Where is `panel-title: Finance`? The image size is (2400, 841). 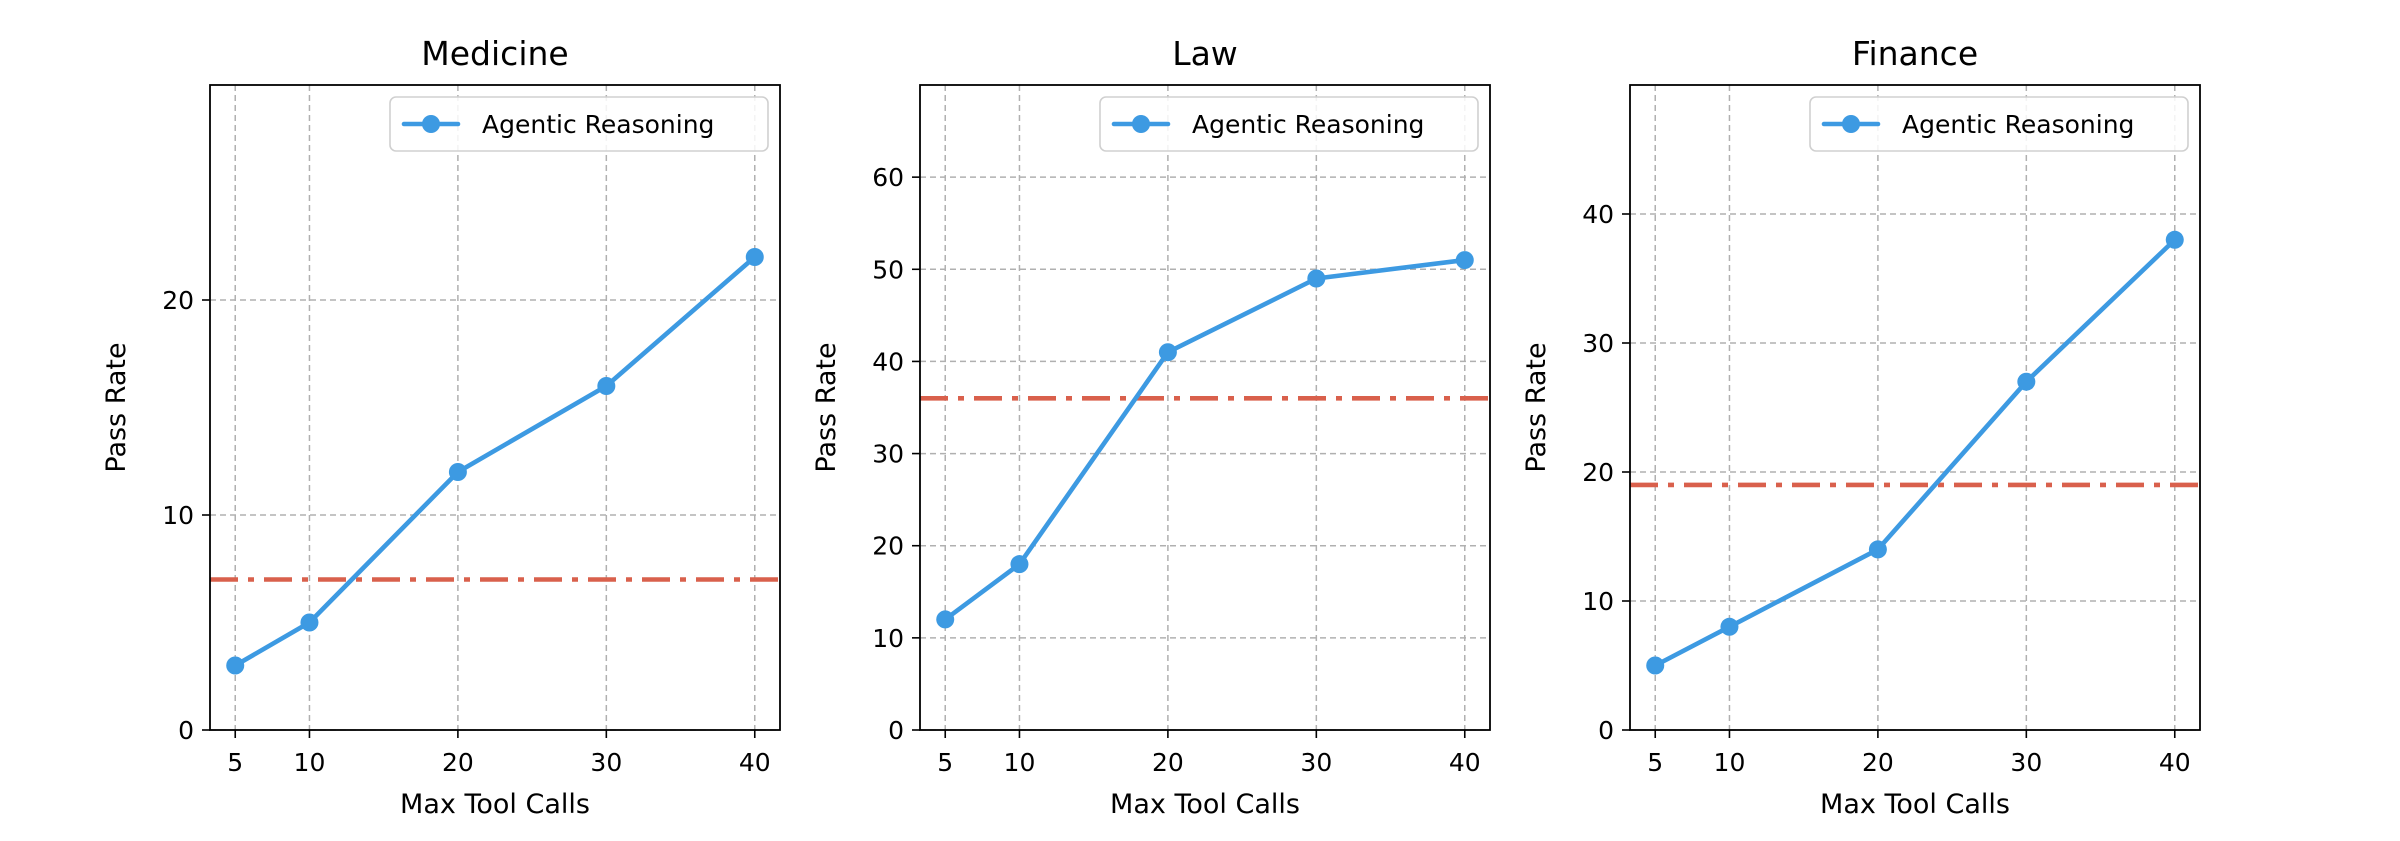
panel-title: Finance is located at coordinates (1915, 53).